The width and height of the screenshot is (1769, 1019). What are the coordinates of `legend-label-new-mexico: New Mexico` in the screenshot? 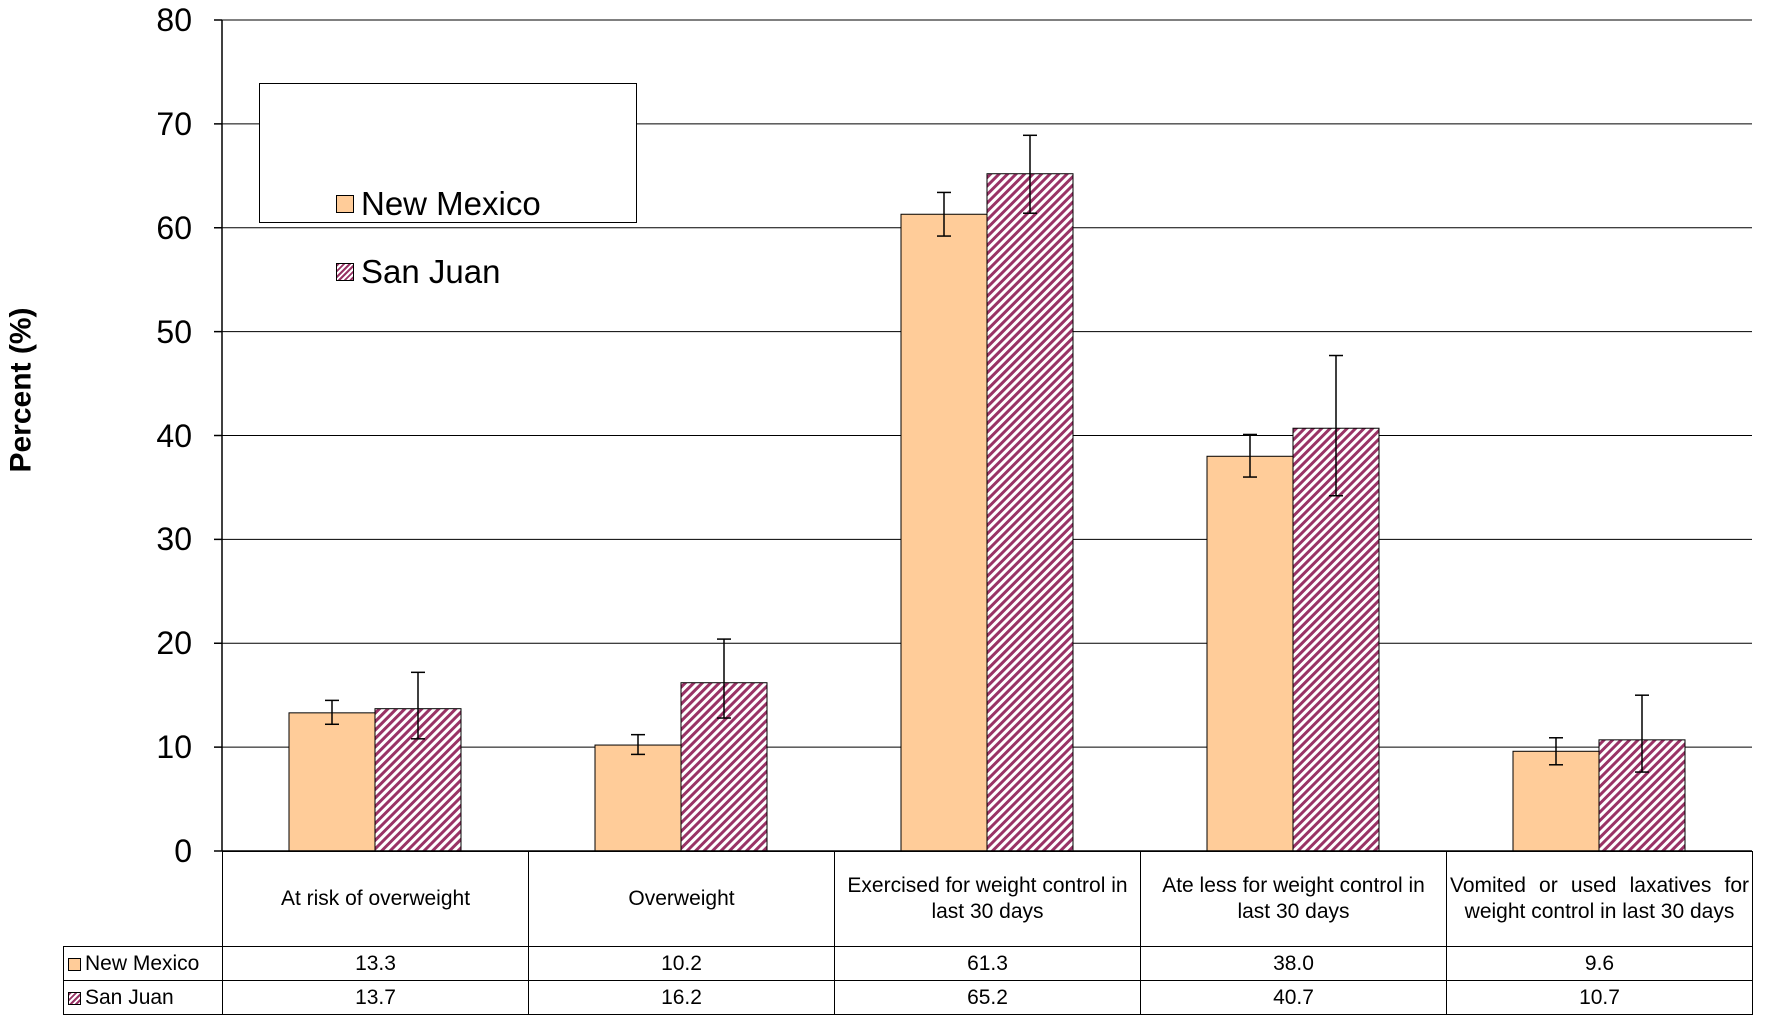 It's located at (451, 203).